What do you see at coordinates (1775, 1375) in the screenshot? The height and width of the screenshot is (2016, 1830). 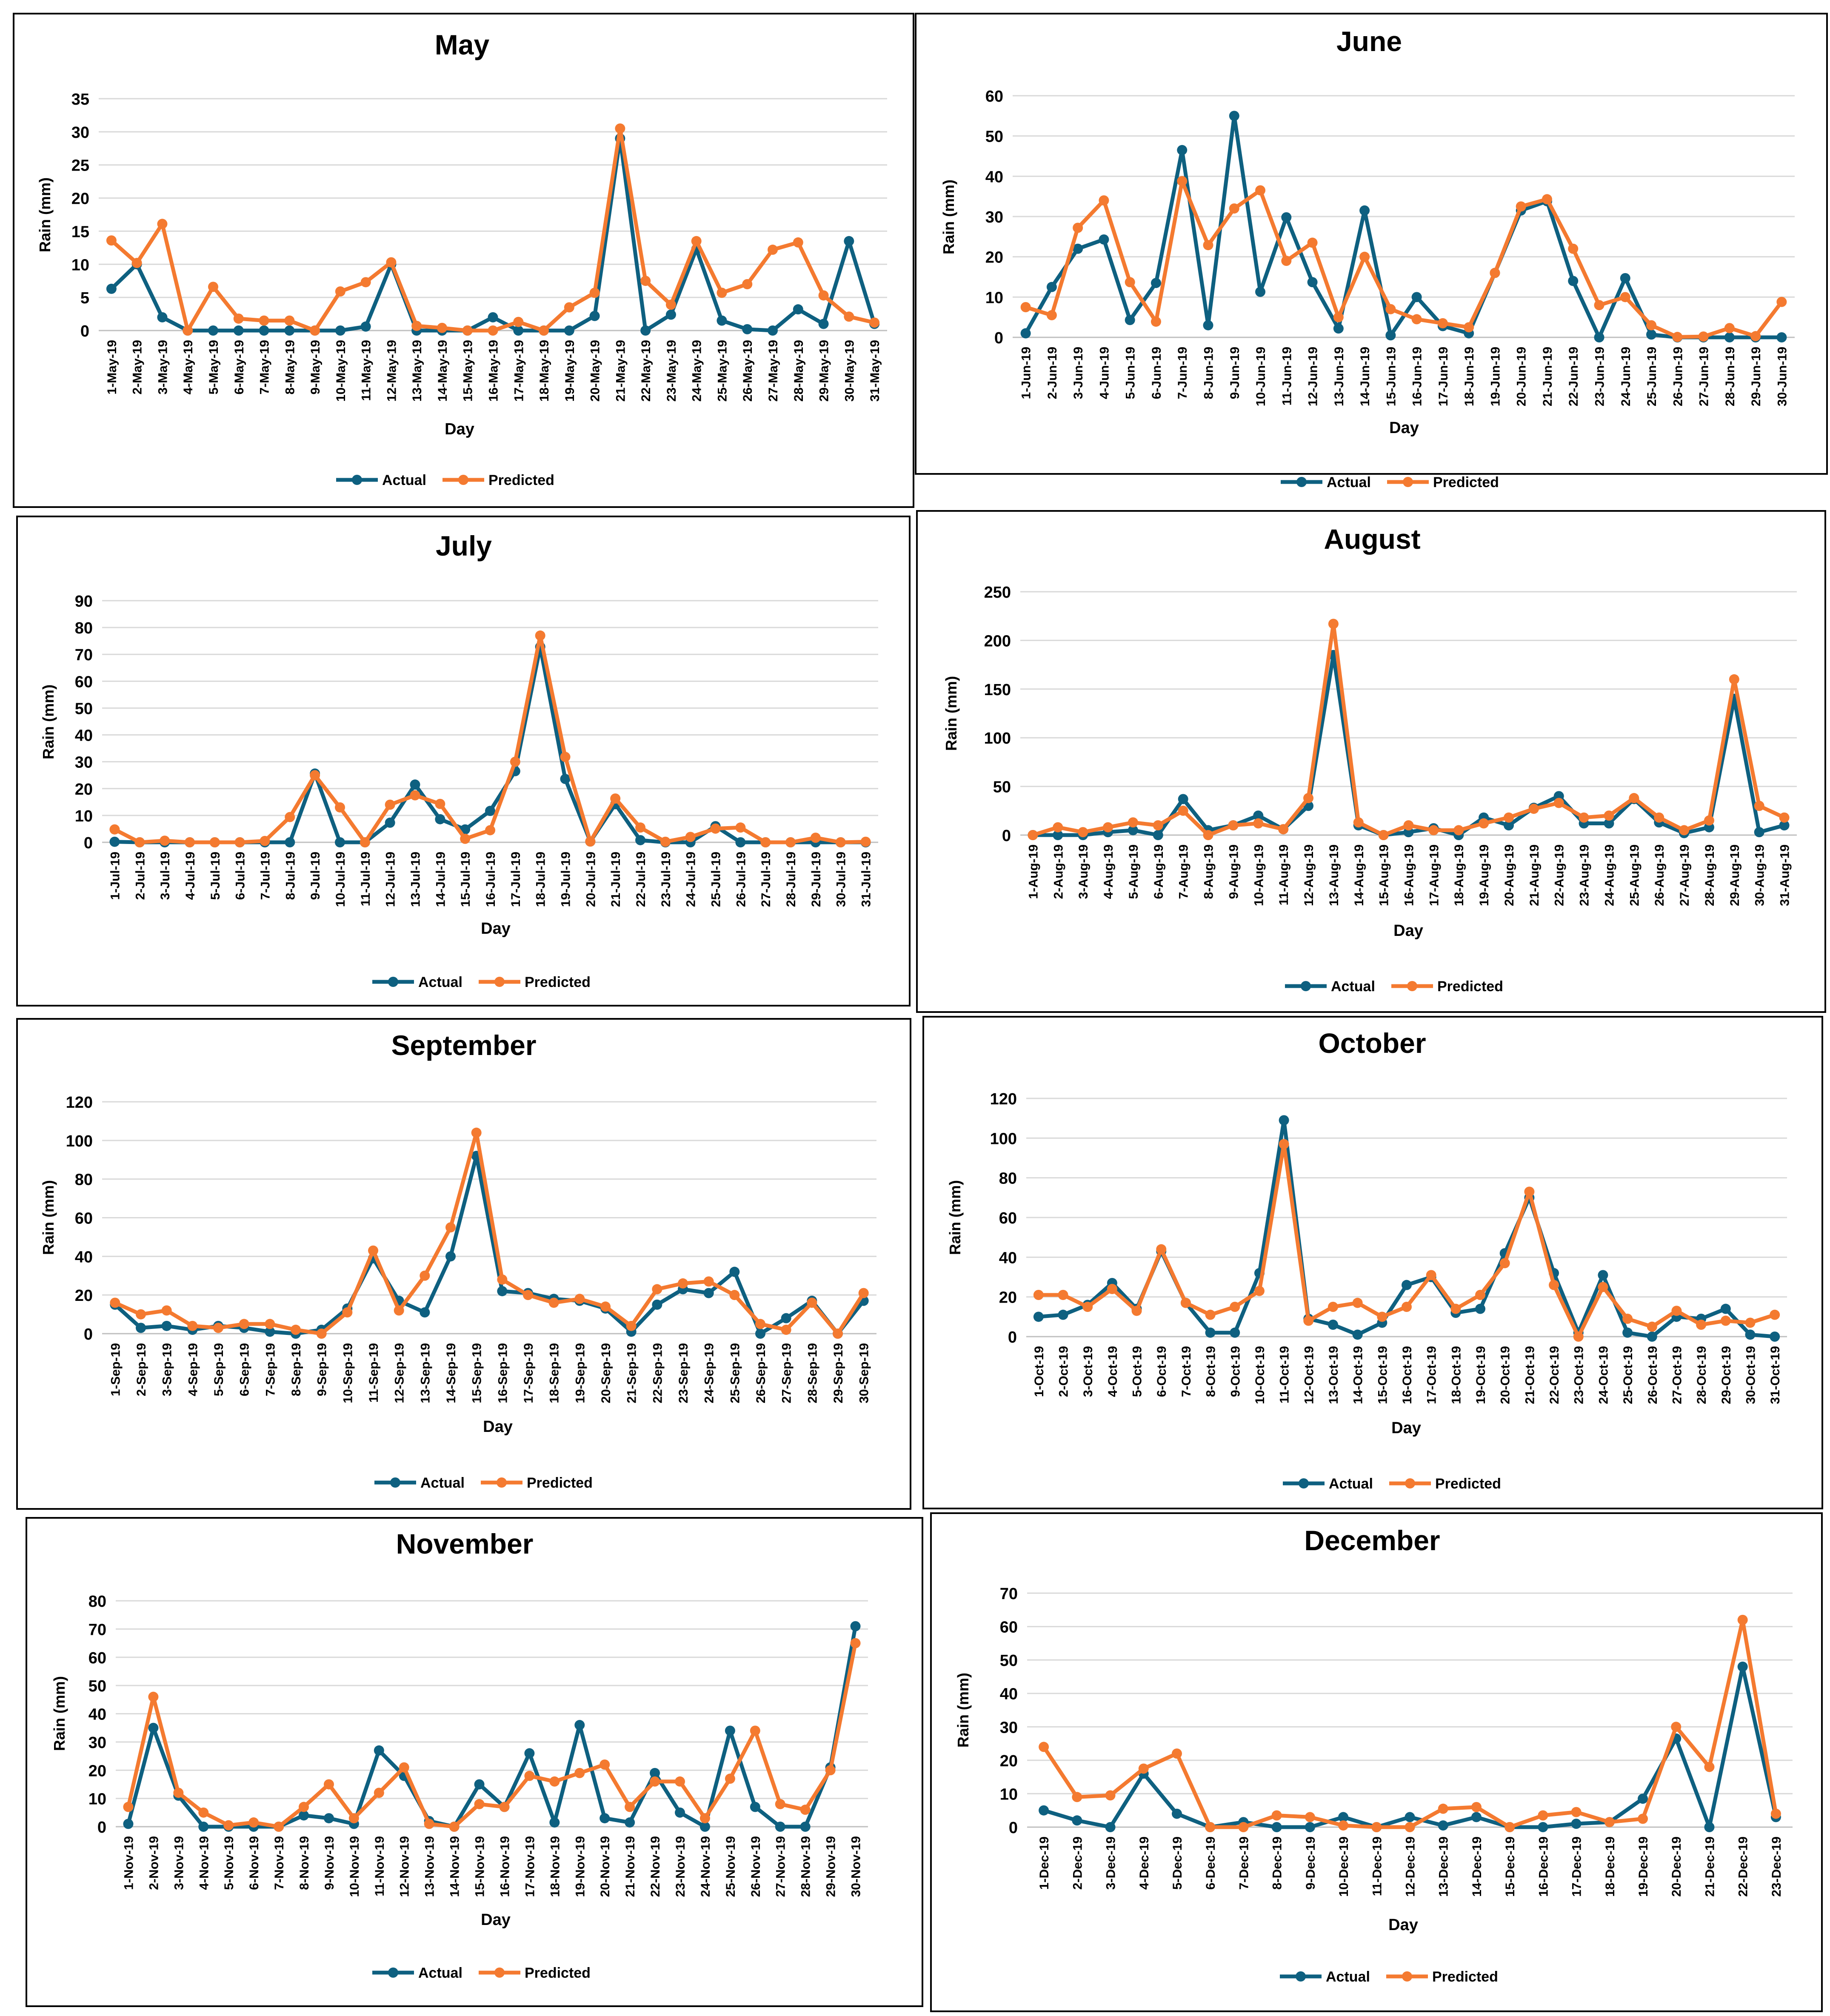 I see `x-tick-label: 31-Oct-19` at bounding box center [1775, 1375].